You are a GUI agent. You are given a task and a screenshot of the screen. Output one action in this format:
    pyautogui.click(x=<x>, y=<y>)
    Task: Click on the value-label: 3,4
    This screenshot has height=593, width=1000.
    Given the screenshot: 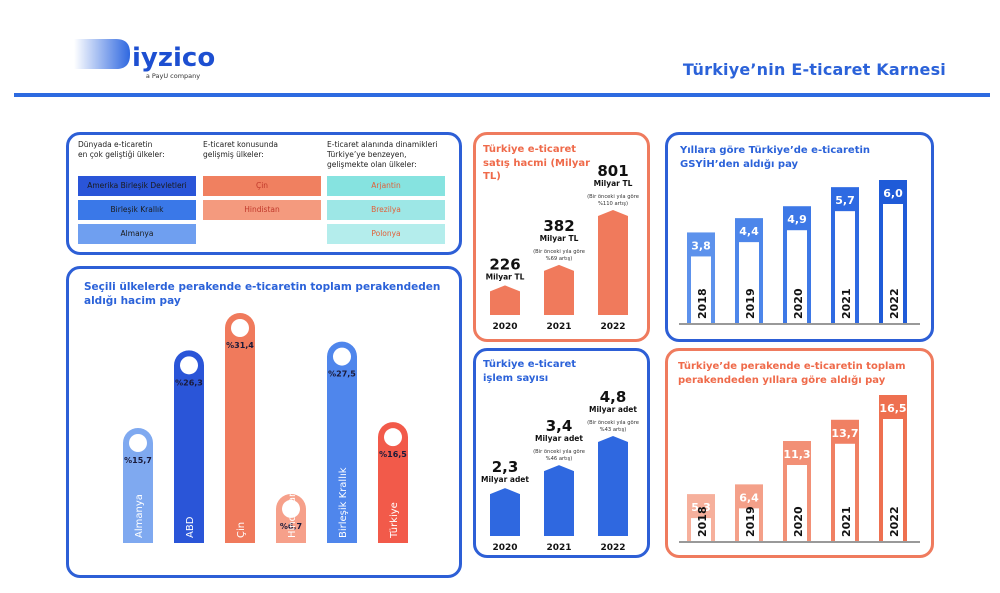 What is the action you would take?
    pyautogui.click(x=559, y=426)
    